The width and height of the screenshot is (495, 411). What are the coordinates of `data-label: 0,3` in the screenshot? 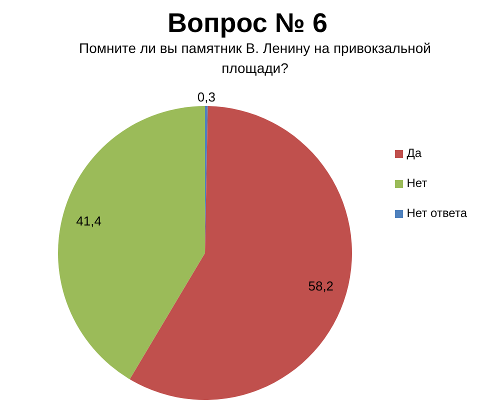 It's located at (206, 97).